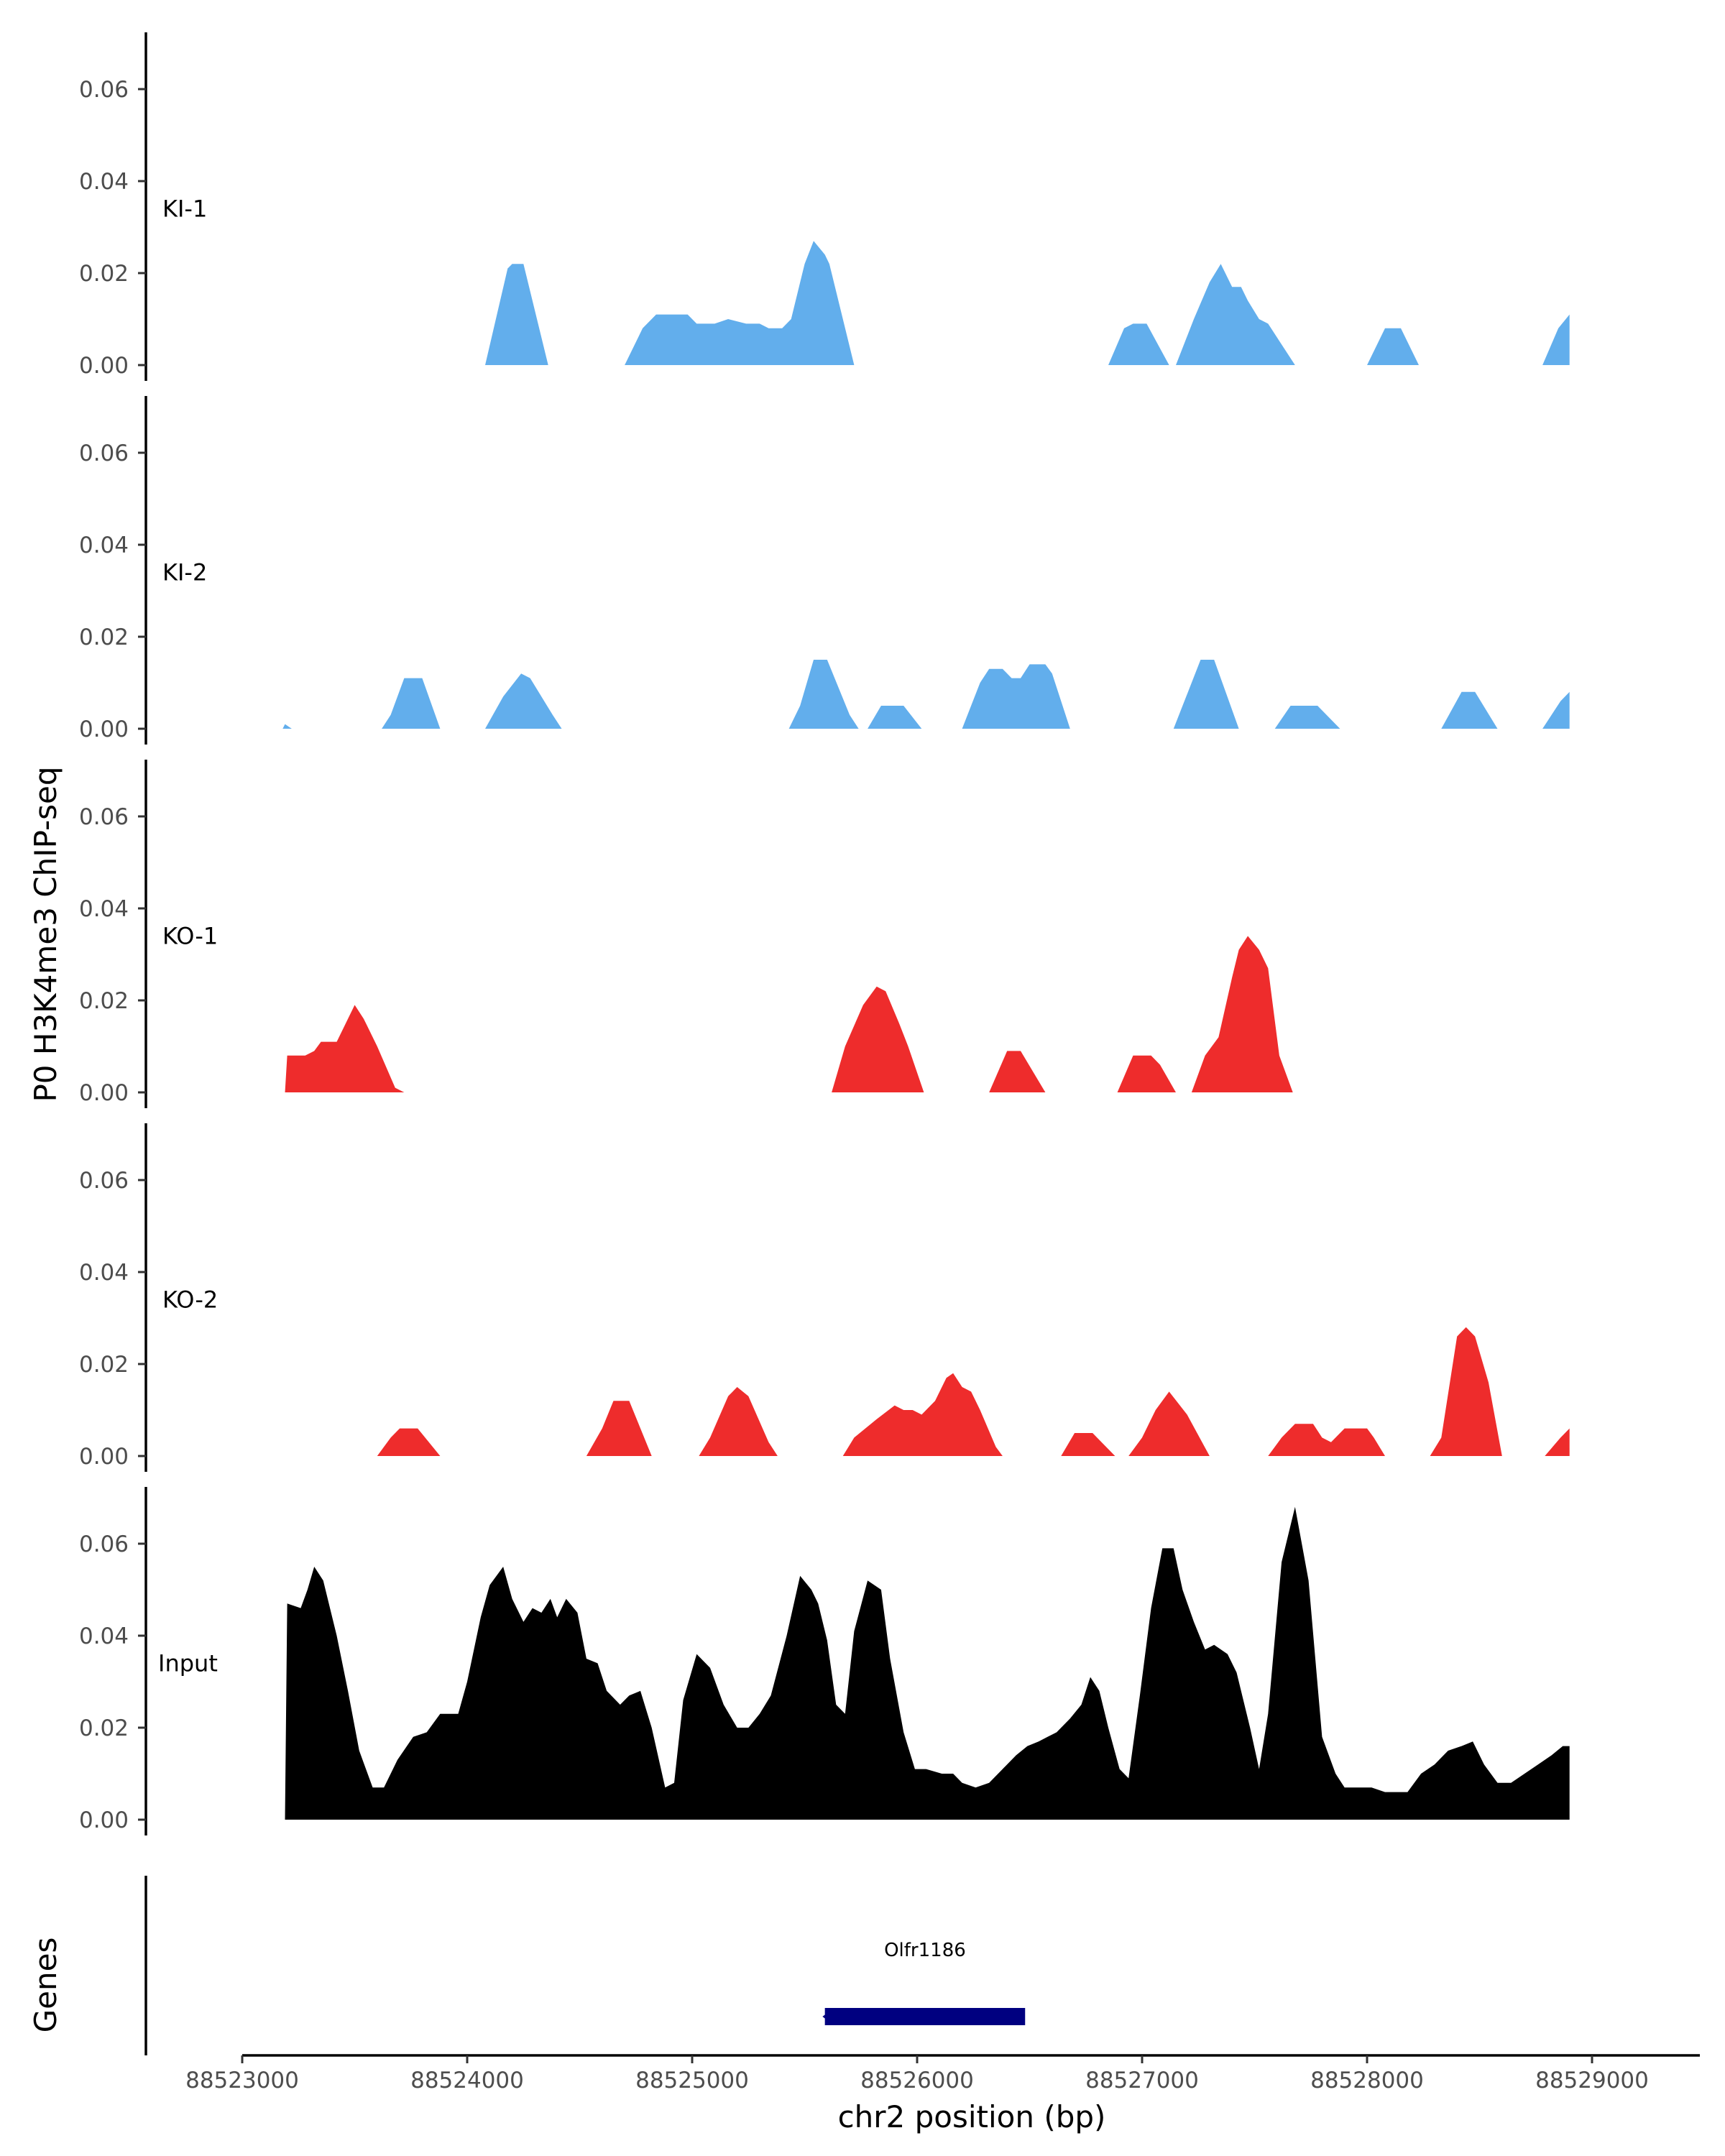 The width and height of the screenshot is (1725, 2156). What do you see at coordinates (1142, 2080) in the screenshot?
I see `x-tick-label: 88527000` at bounding box center [1142, 2080].